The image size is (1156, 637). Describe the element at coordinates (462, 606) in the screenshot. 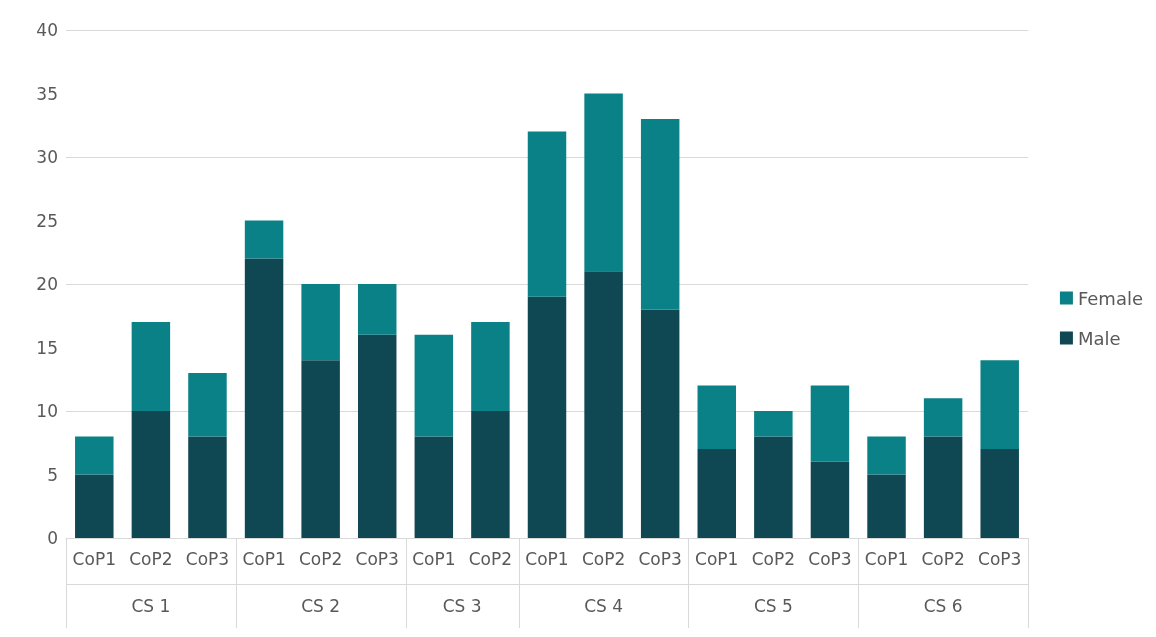

I see `text: CS 3` at that location.